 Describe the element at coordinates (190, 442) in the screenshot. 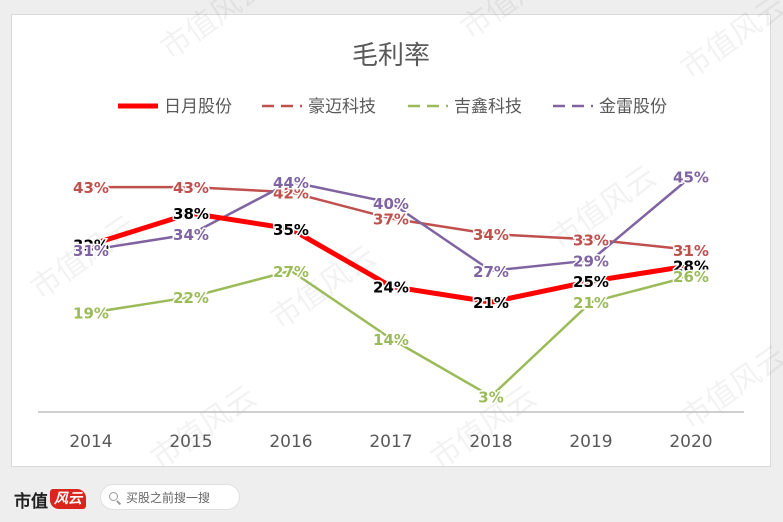

I see `x-tick-label: 2015` at that location.